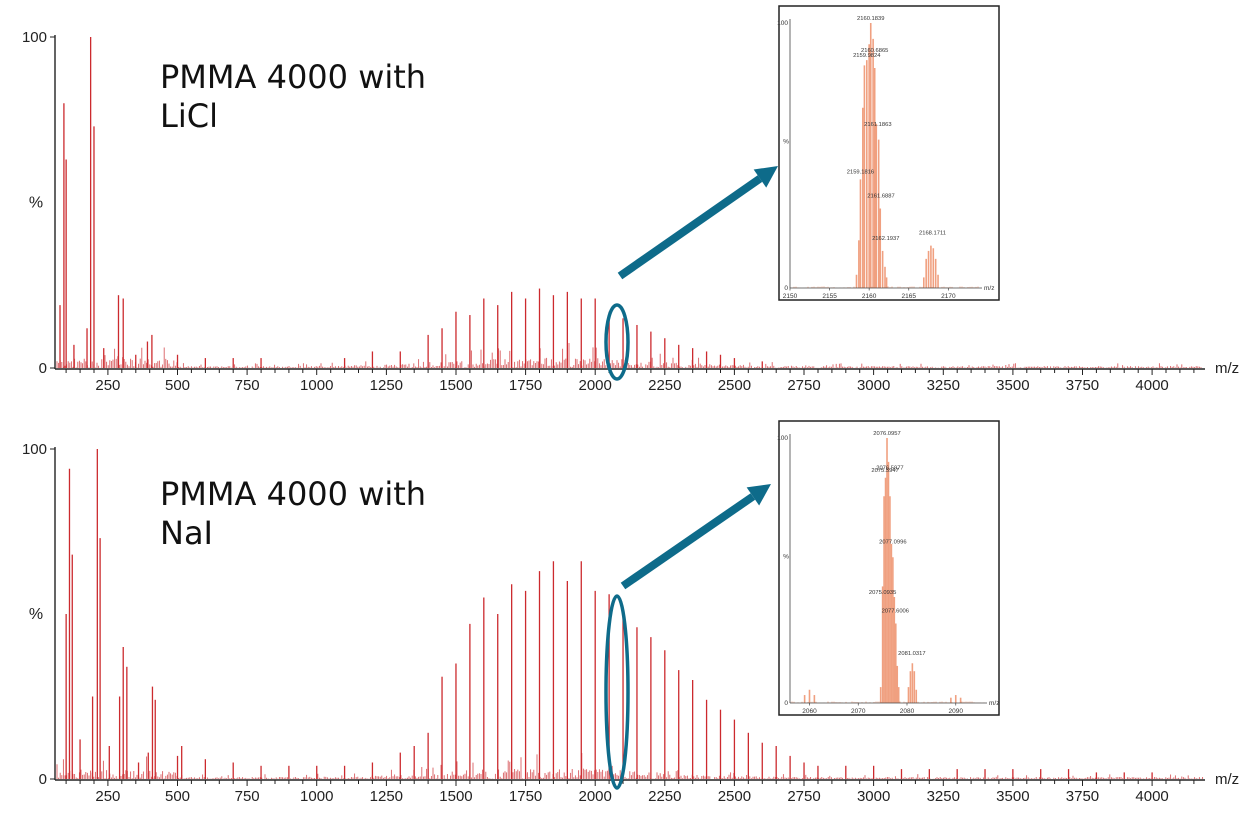 Image resolution: width=1260 pixels, height=823 pixels. Describe the element at coordinates (790, 296) in the screenshot. I see `inset-x-tick-label-2150: 2150` at that location.